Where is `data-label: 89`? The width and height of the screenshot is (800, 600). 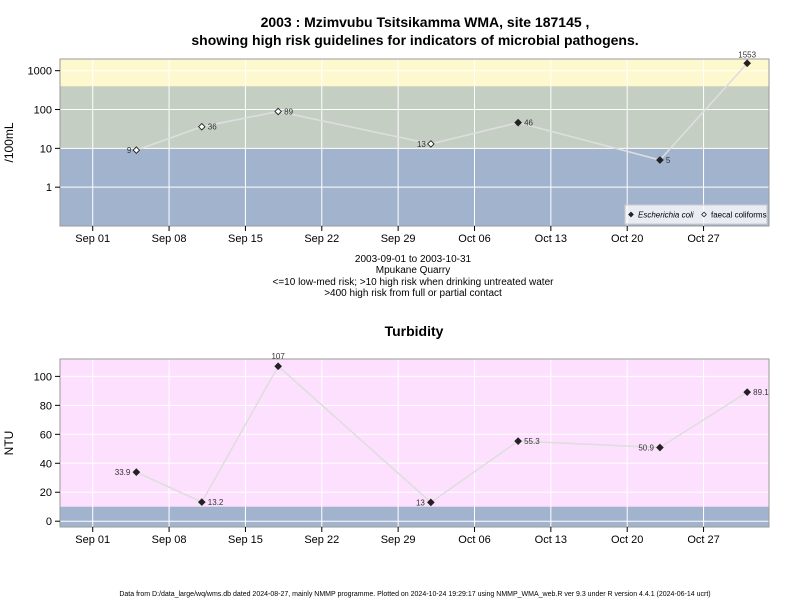 data-label: 89 is located at coordinates (288, 111).